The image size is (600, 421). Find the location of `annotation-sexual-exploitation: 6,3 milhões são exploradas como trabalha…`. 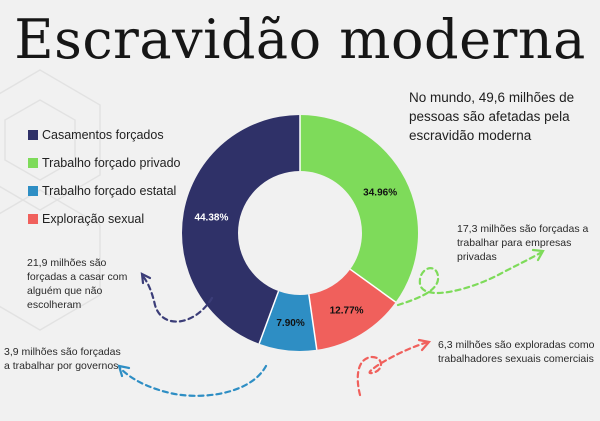

annotation-sexual-exploitation: 6,3 milhões são exploradas como trabalha… is located at coordinates (516, 352).